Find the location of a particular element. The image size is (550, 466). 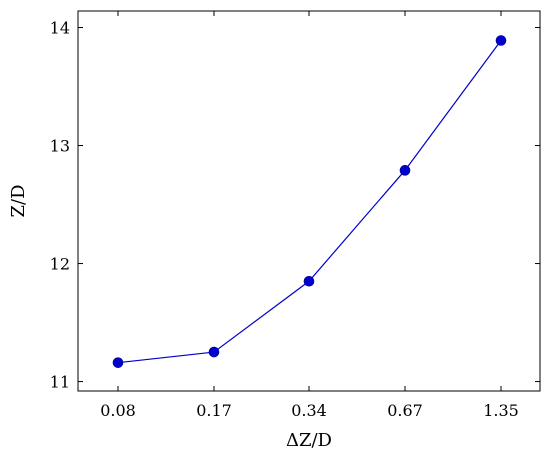

x-axis-label: ΔZ/D is located at coordinates (309, 440).